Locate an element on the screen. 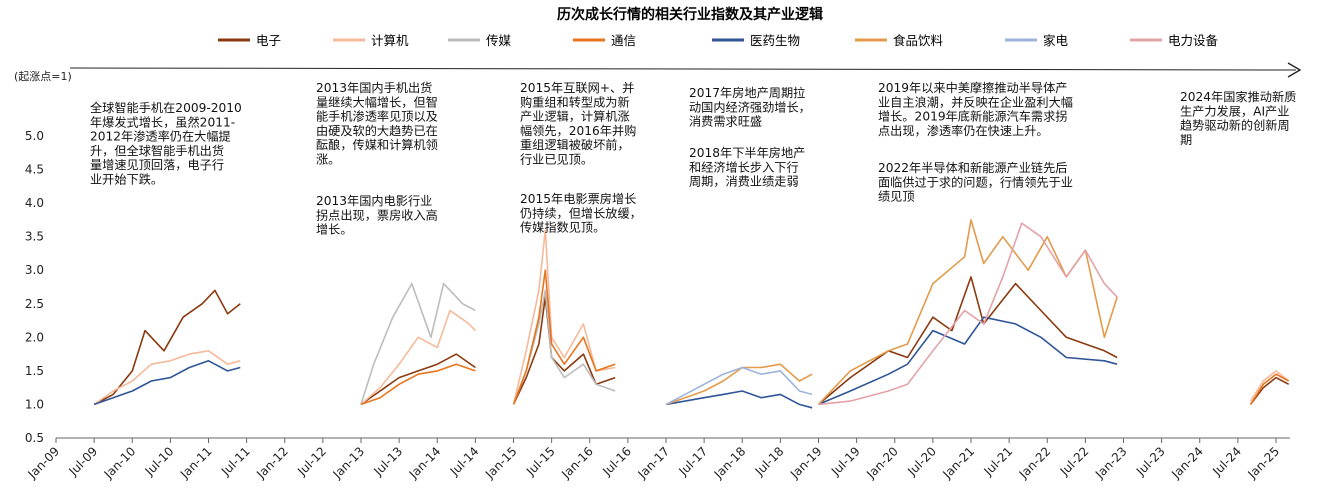  x-tick-label: Jul-18 is located at coordinates (769, 461).